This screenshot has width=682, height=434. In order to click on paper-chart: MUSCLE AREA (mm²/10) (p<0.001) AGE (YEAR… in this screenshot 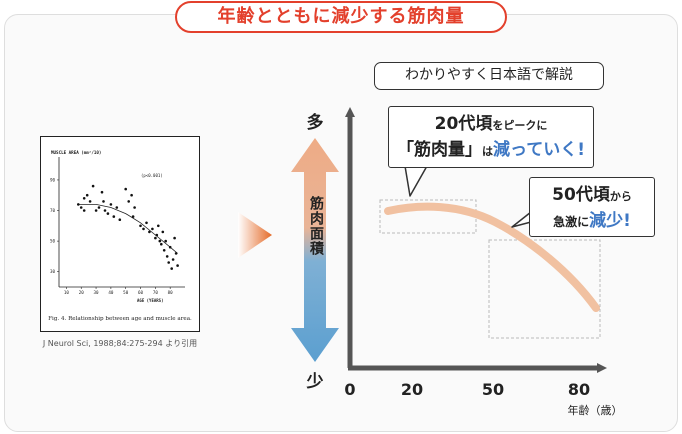, I will do `click(120, 236)`.